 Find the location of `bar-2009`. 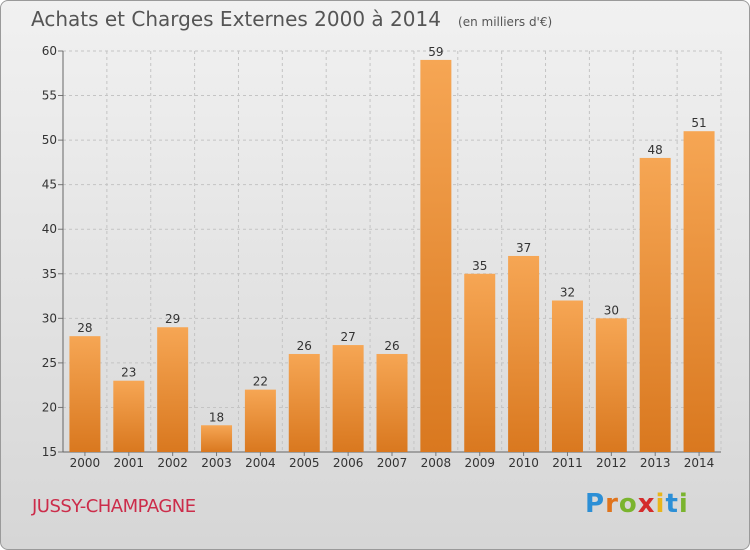

bar-2009 is located at coordinates (480, 362).